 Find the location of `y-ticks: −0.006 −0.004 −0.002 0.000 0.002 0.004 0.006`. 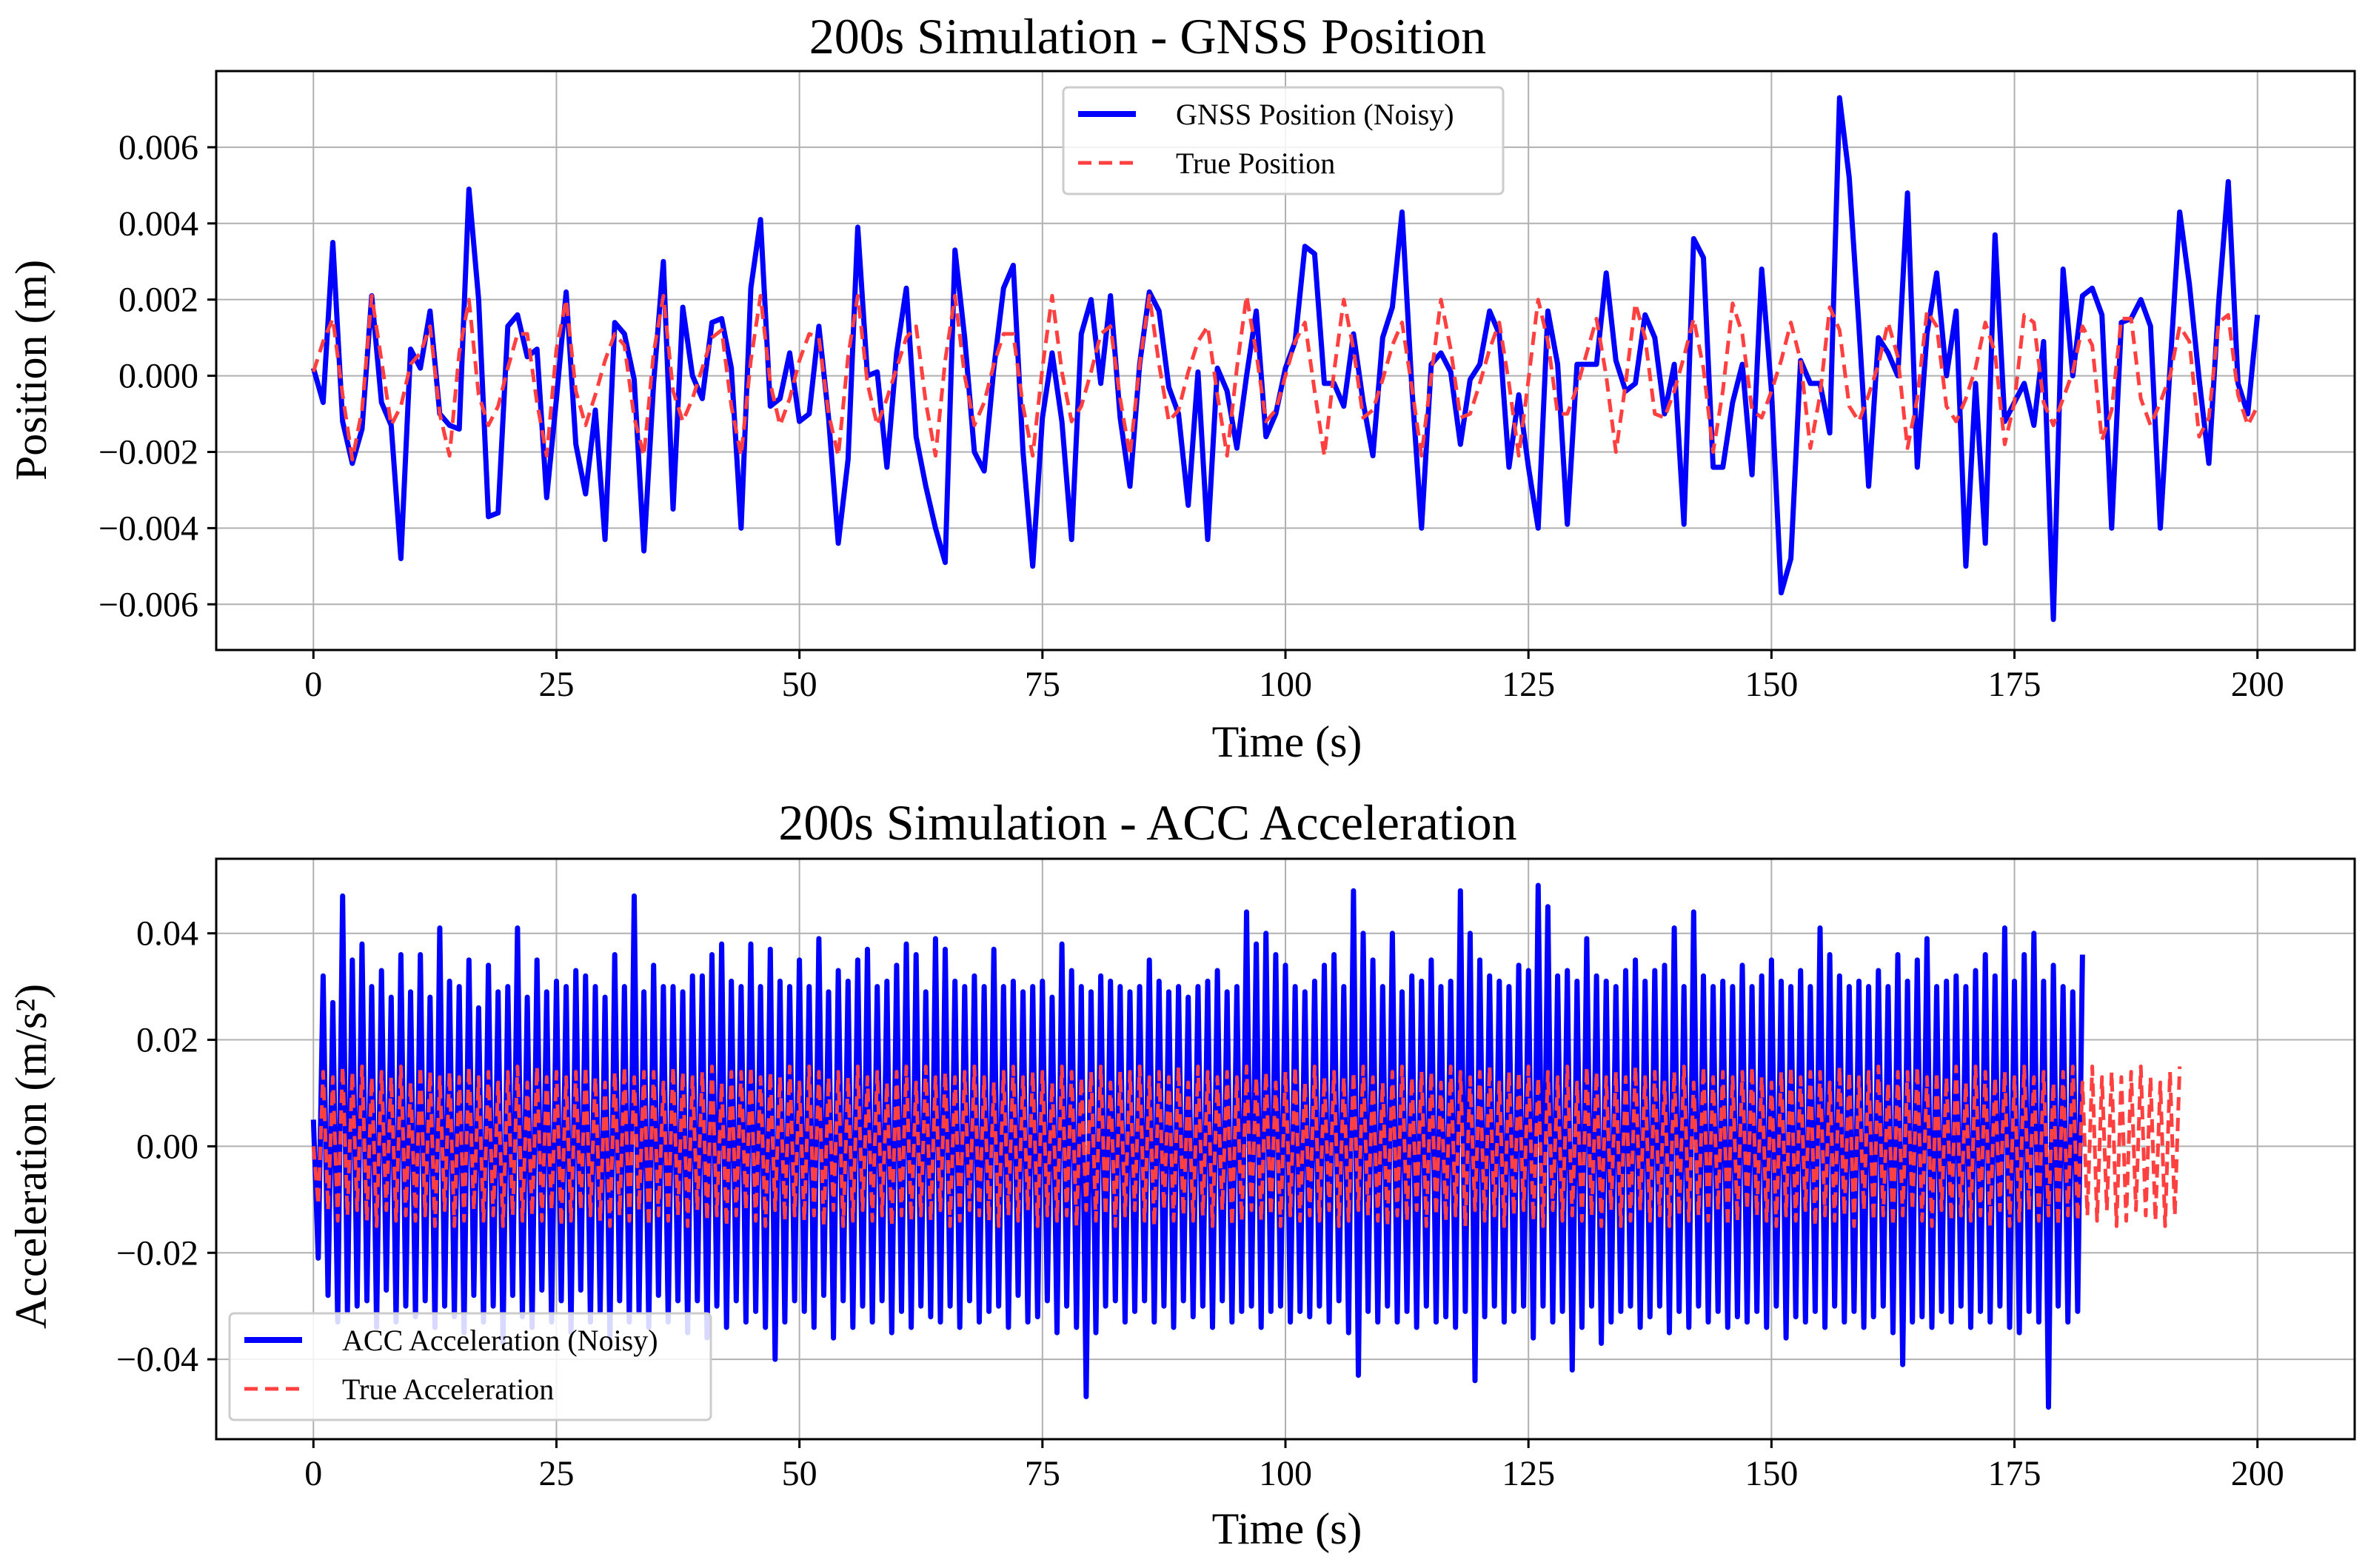

y-ticks: −0.006 −0.004 −0.002 0.000 0.002 0.004 0.006 is located at coordinates (157, 376).